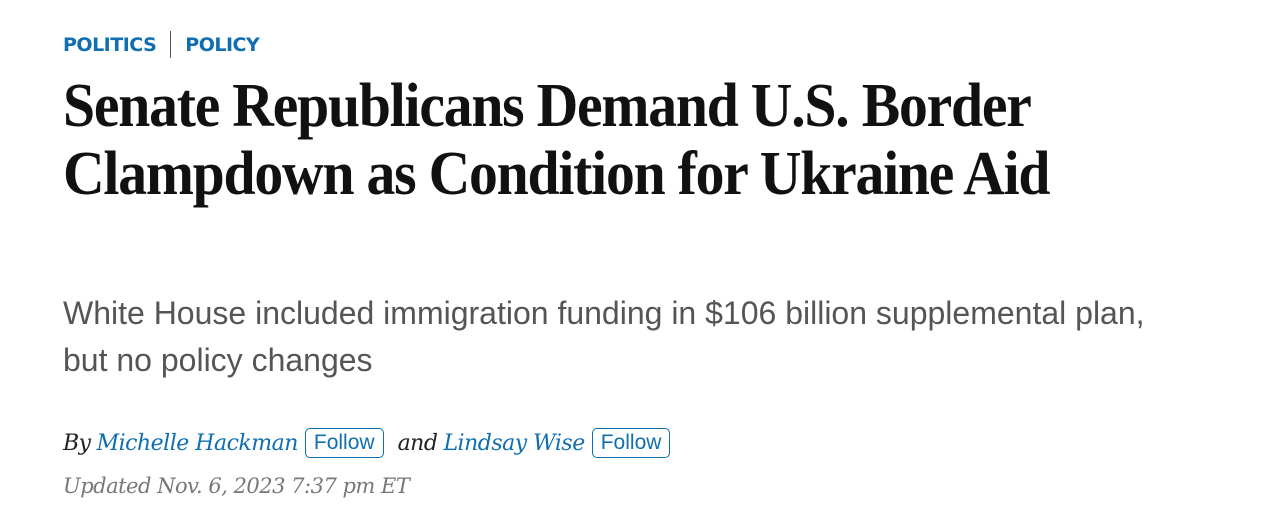 The width and height of the screenshot is (1280, 513). What do you see at coordinates (197, 443) in the screenshot?
I see `author-link-michelle-hackman: Michelle Hackman` at bounding box center [197, 443].